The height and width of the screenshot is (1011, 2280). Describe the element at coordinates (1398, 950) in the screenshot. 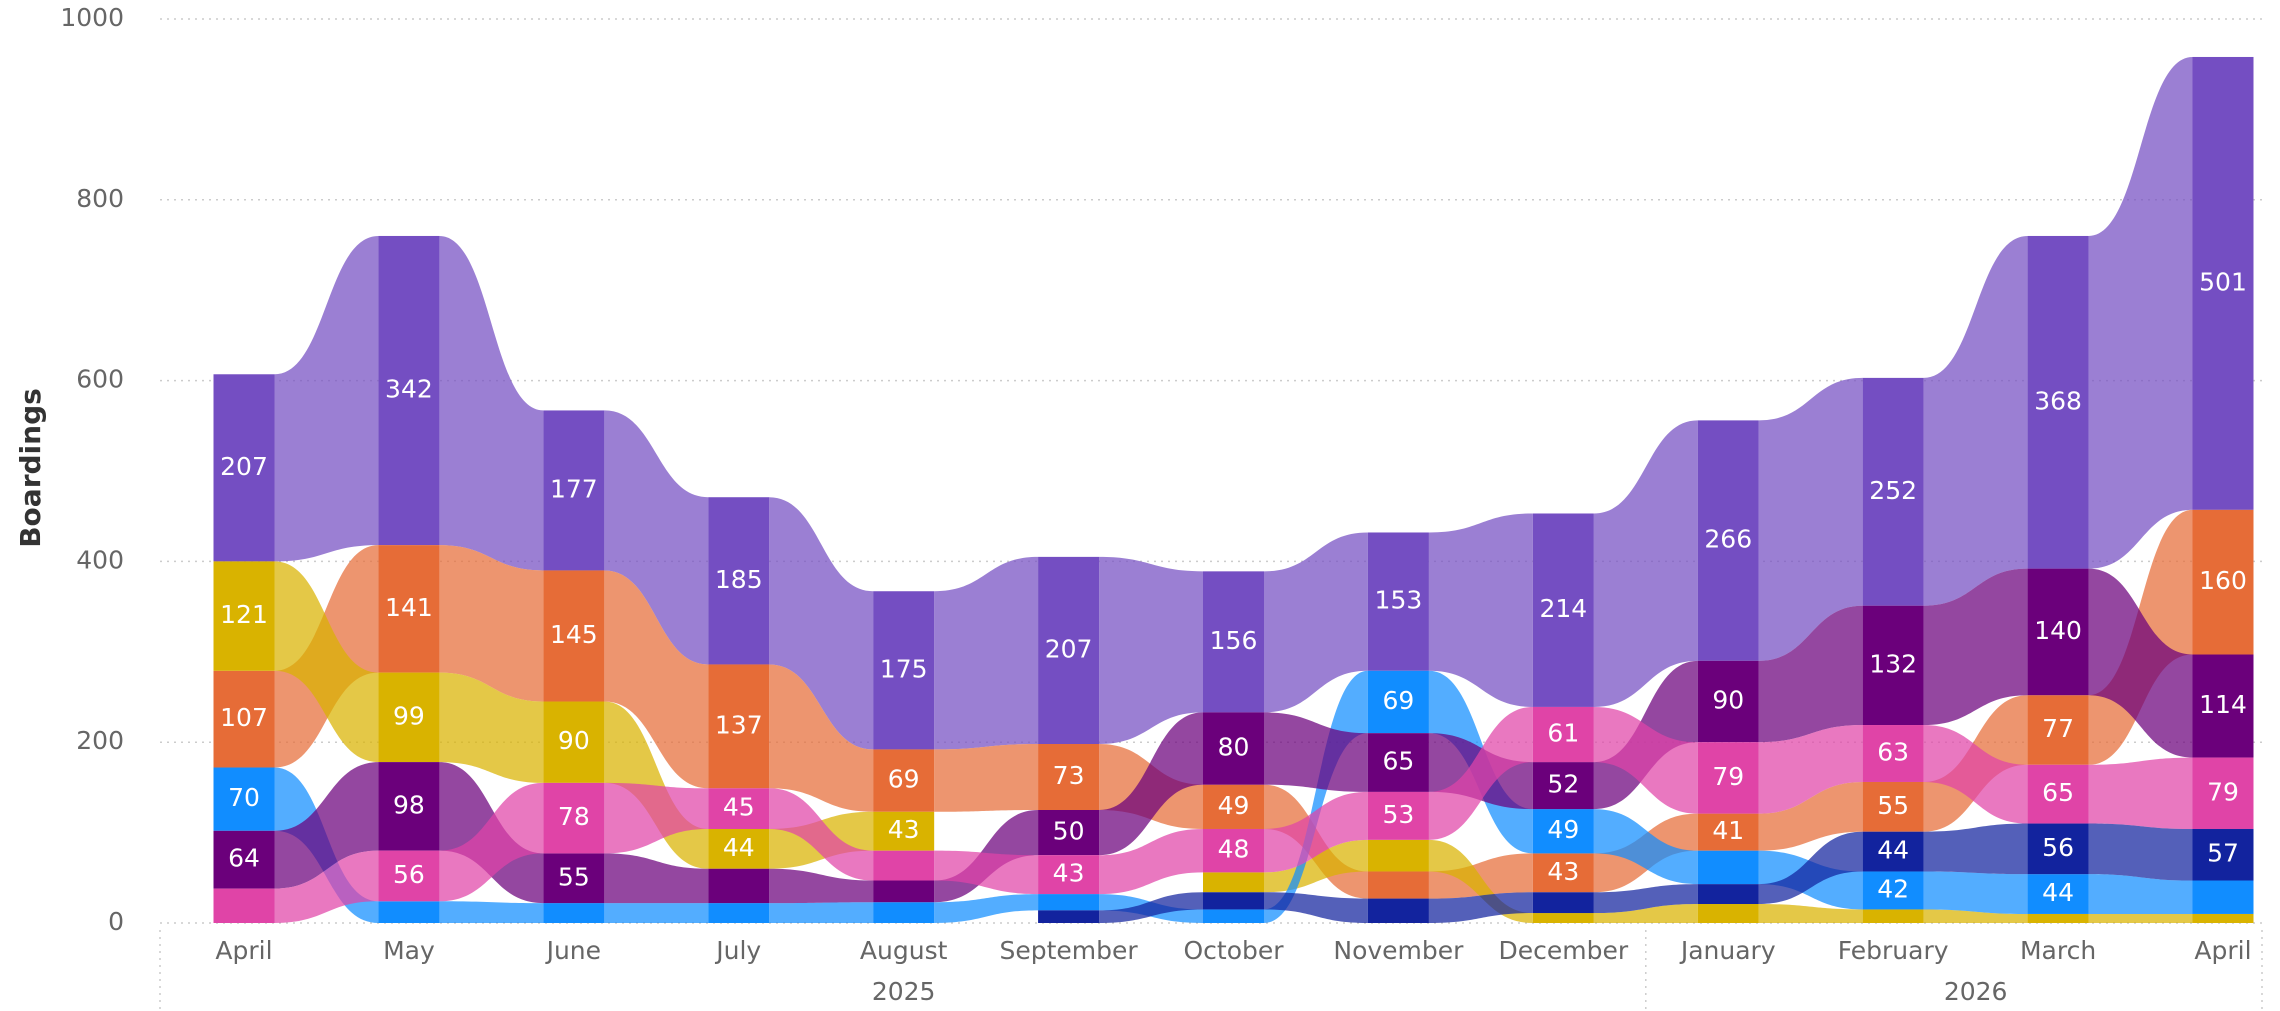

I see `x-tick-label: November` at that location.